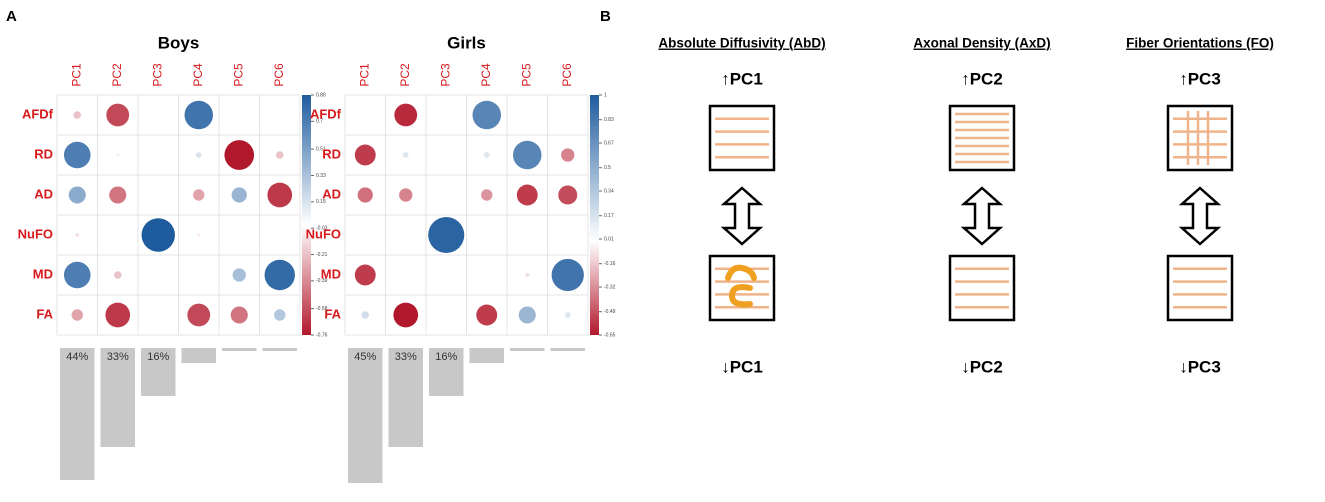 The width and height of the screenshot is (1325, 502). Describe the element at coordinates (609, 143) in the screenshot. I see `colorbar-tick-label: 0.67` at that location.